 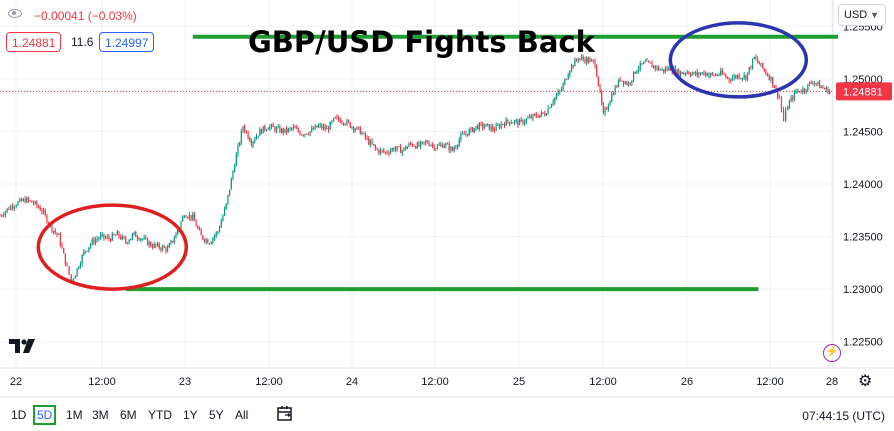 I want to click on timeframe-3m: 3M, so click(x=100, y=415).